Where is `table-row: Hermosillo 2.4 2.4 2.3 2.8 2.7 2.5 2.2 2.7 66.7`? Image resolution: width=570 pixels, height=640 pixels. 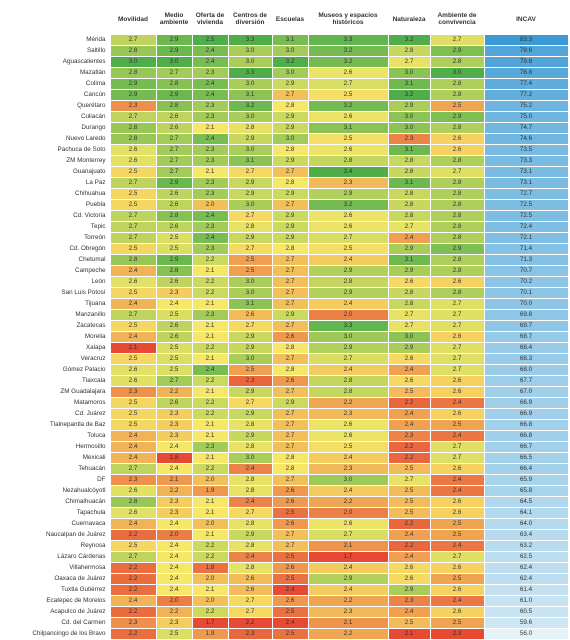 table-row: Hermosillo 2.4 2.4 2.3 2.8 2.7 2.5 2.2 2.7 66.7 is located at coordinates (285, 447).